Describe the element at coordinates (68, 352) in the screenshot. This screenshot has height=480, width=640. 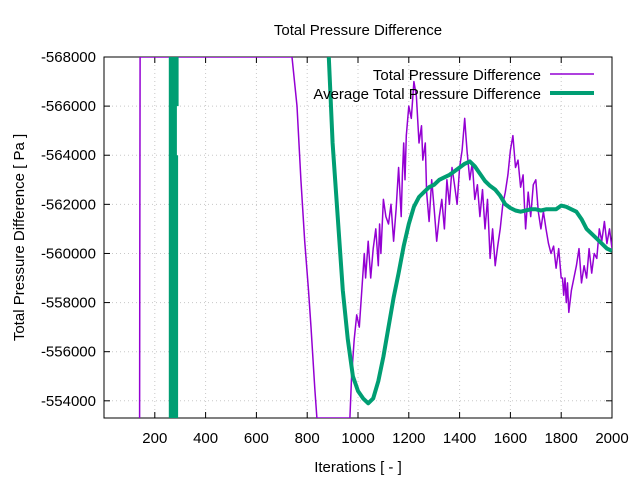
I see `y-tick-label: -556000` at that location.